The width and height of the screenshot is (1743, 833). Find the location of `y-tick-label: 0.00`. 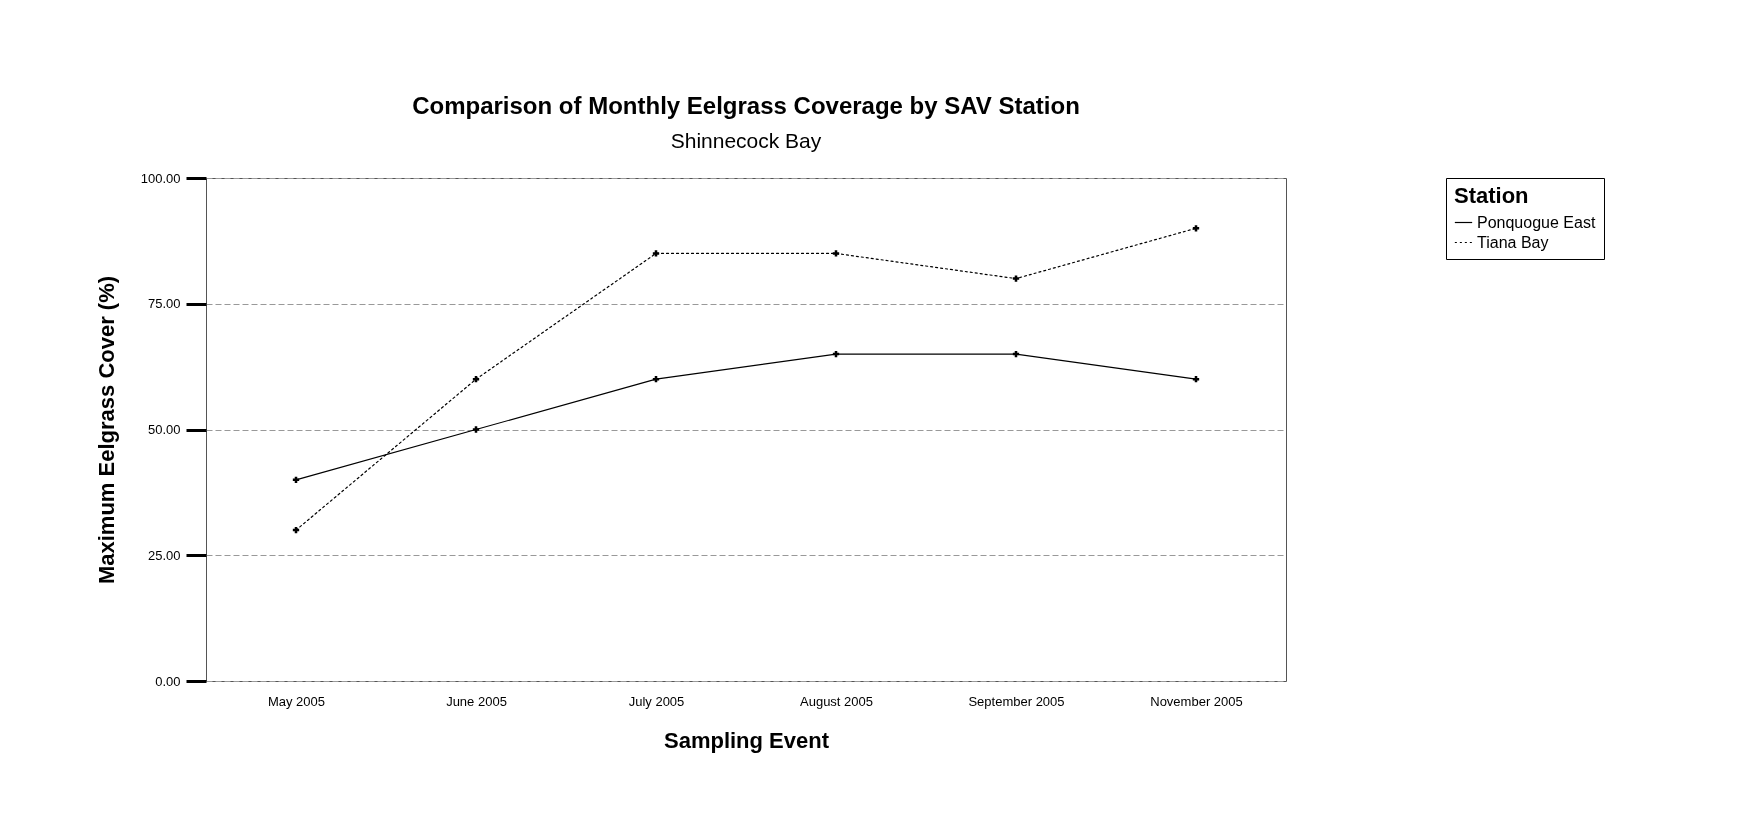

y-tick-label: 0.00 is located at coordinates (168, 681).